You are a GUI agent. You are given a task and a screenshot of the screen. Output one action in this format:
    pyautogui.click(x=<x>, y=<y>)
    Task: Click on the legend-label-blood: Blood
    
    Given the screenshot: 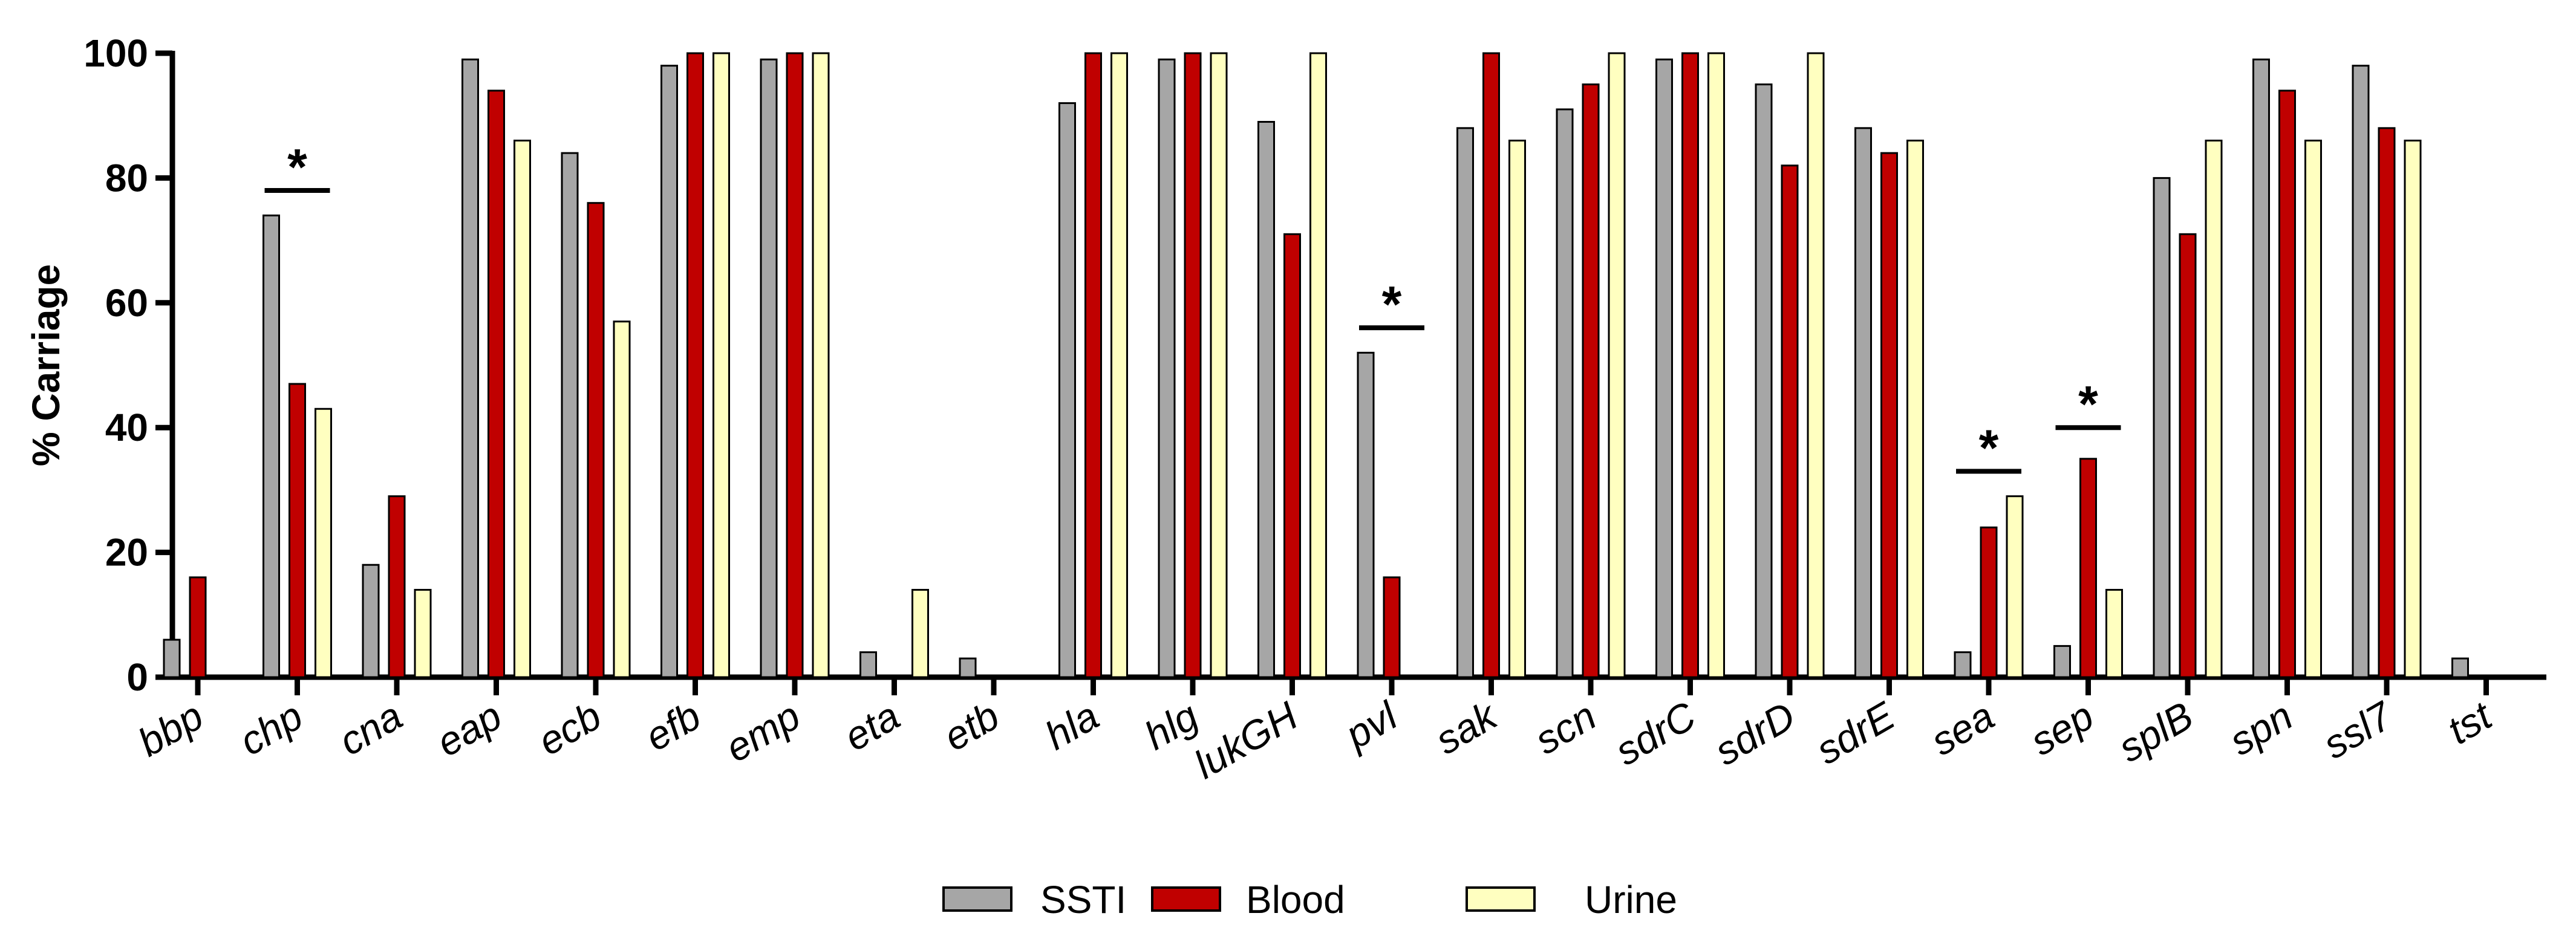 What is the action you would take?
    pyautogui.click(x=1295, y=900)
    